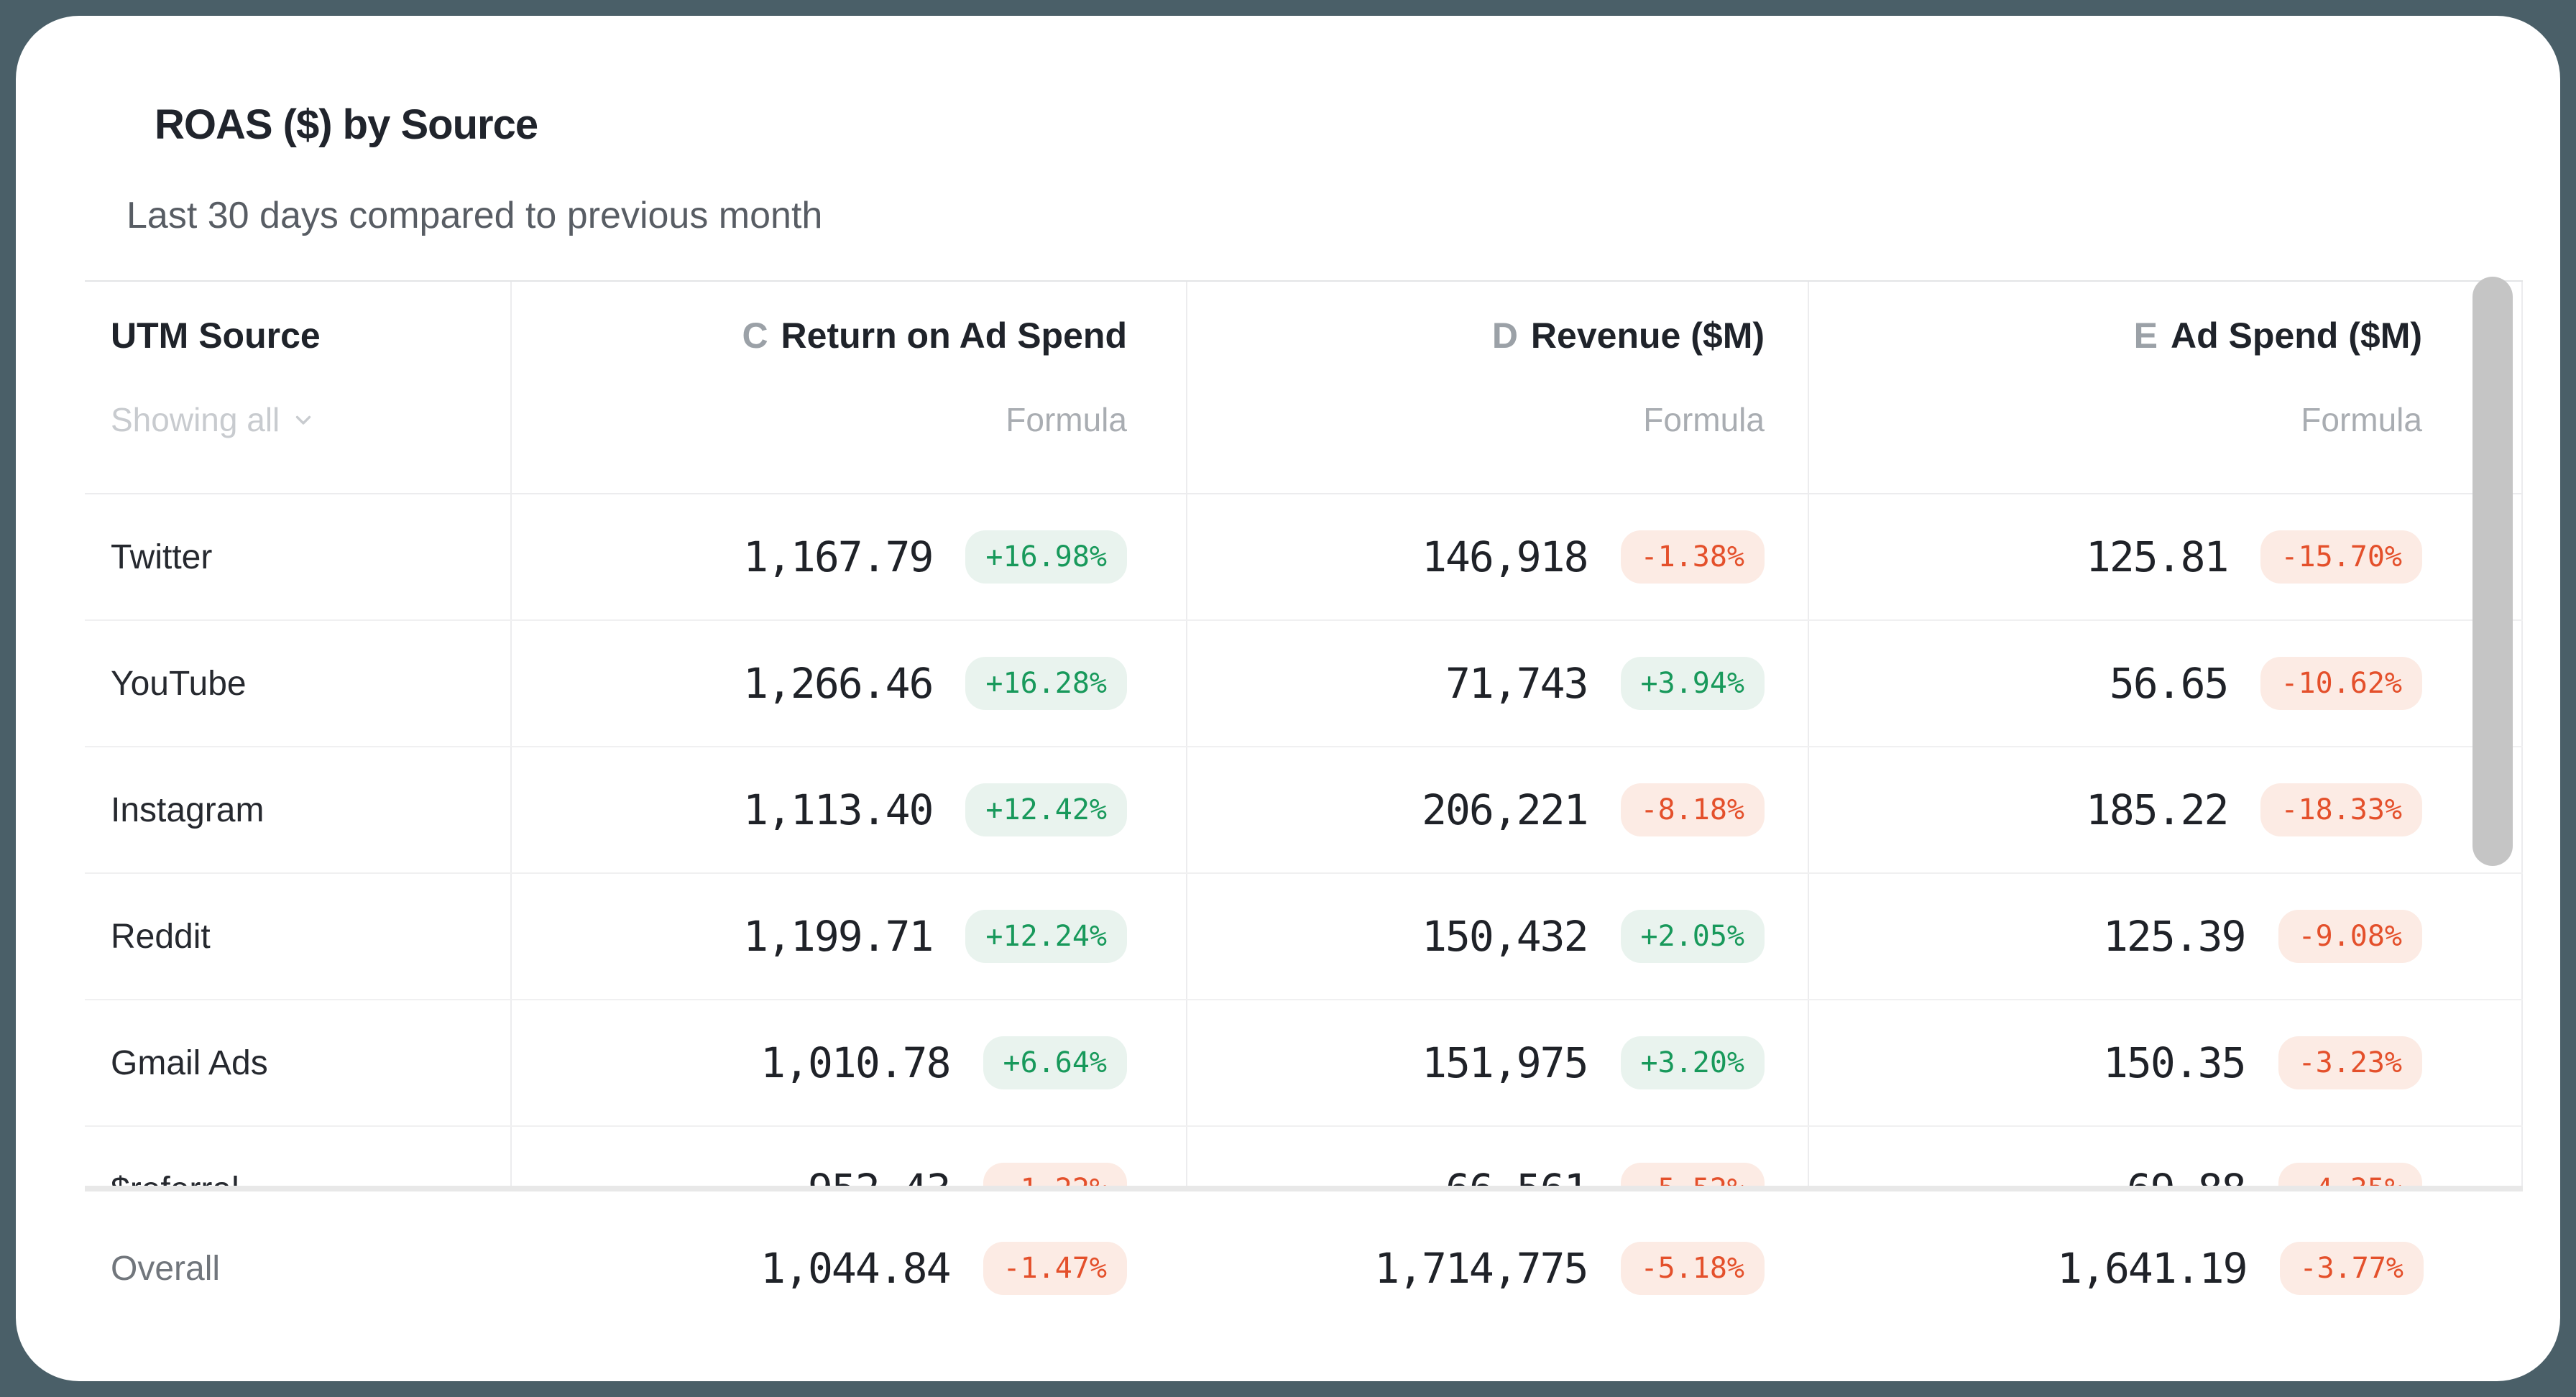 This screenshot has height=1397, width=2576. Describe the element at coordinates (1481, 1268) in the screenshot. I see `metric-value: 1,714,775` at that location.